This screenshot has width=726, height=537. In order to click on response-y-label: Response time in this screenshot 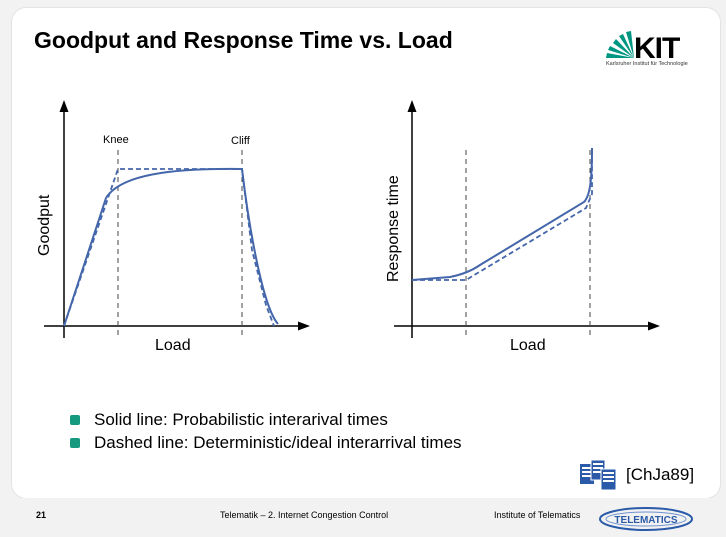, I will do `click(393, 228)`.